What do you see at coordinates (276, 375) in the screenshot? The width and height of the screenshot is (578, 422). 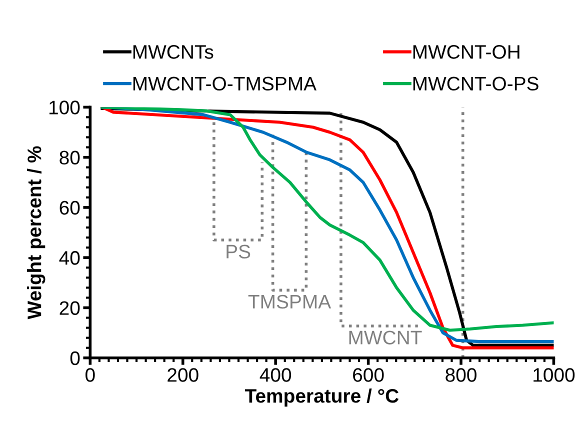 I see `x-tick-label: 400` at bounding box center [276, 375].